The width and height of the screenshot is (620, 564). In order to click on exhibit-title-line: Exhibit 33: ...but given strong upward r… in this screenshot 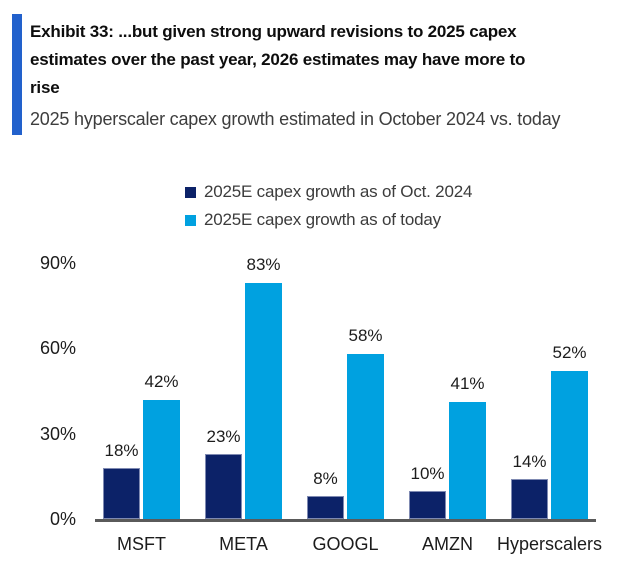, I will do `click(273, 31)`.